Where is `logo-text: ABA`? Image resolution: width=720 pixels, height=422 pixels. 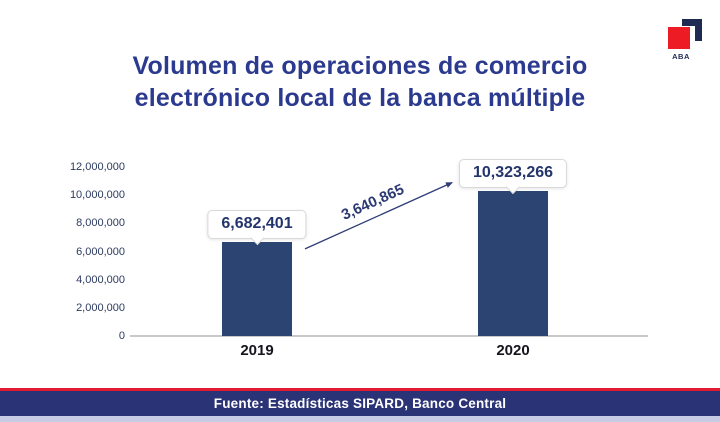
logo-text: ABA is located at coordinates (681, 56).